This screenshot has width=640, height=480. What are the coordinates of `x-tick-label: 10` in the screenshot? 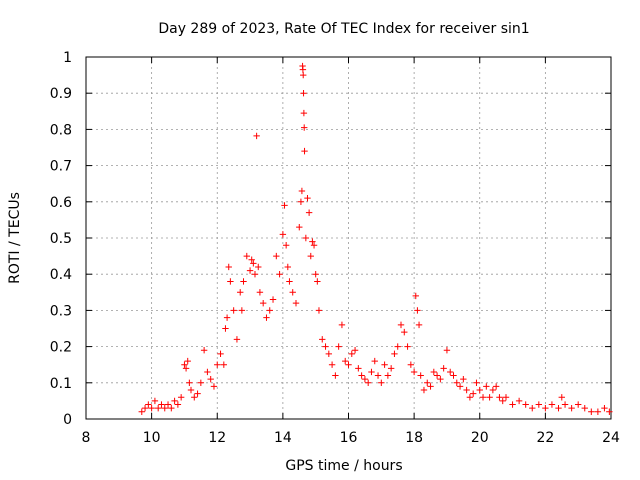 It's located at (152, 438).